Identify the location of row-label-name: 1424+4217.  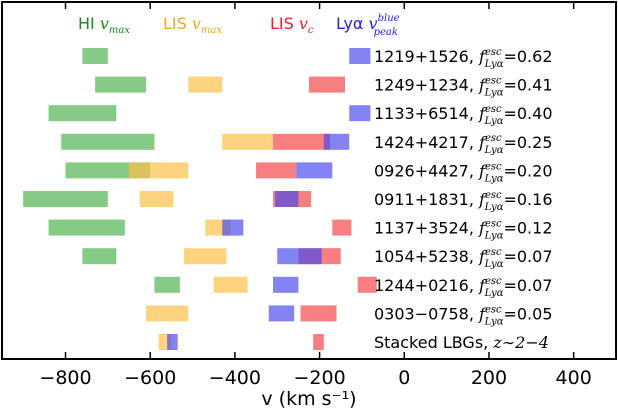
(421, 142).